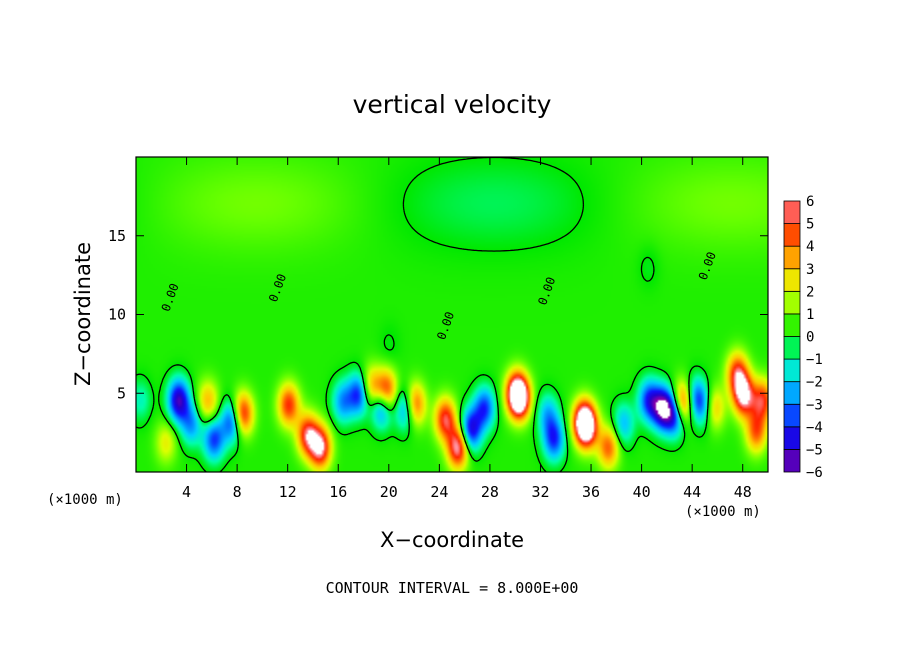 The height and width of the screenshot is (654, 904). Describe the element at coordinates (452, 104) in the screenshot. I see `chart-title: vertical velocity` at that location.